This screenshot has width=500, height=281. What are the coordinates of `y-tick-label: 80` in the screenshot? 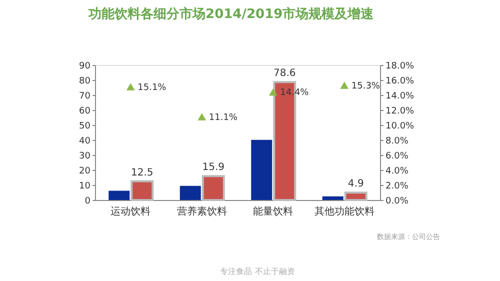 It's located at (85, 81).